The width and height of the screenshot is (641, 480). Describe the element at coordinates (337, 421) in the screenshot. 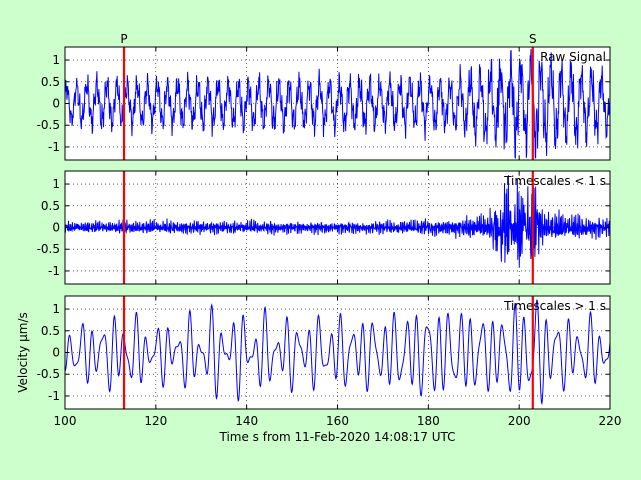

I see `x-tick-label: 160` at that location.